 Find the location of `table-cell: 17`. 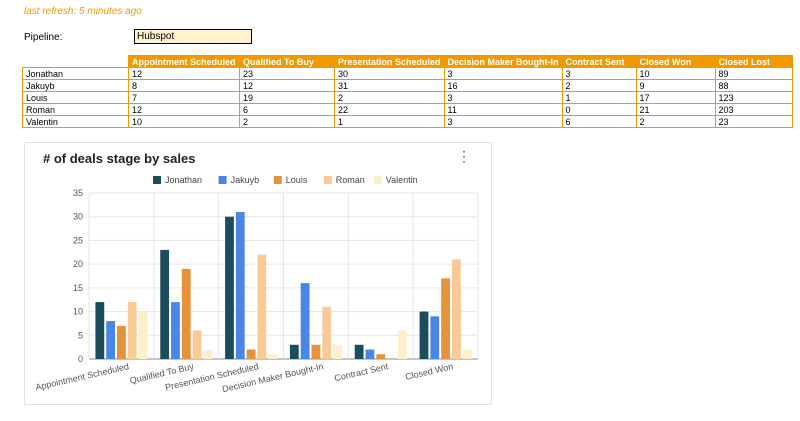

table-cell: 17 is located at coordinates (675, 97).